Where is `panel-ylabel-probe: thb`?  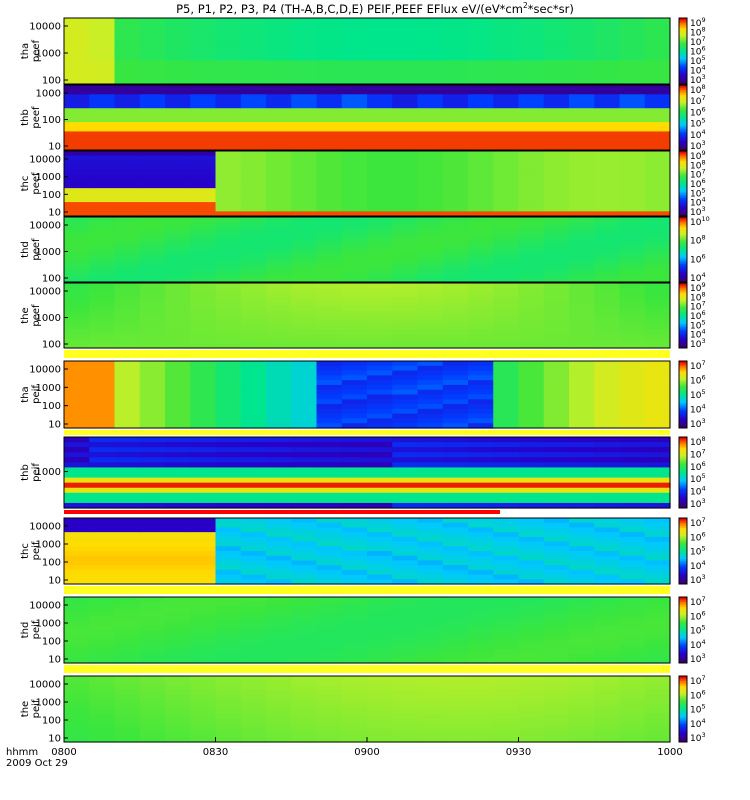
panel-ylabel-probe: thb is located at coordinates (25, 117).